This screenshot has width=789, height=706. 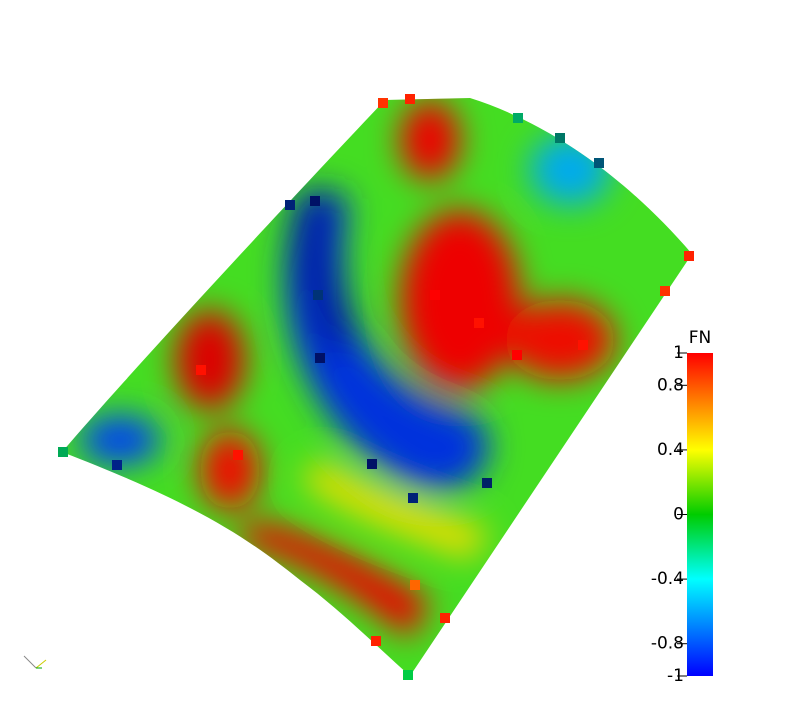 I want to click on orientation-axes, so click(x=35, y=662).